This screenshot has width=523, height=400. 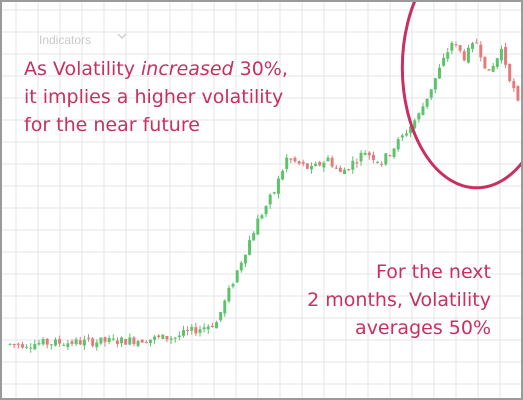 What do you see at coordinates (65, 40) in the screenshot?
I see `indicators-label: Indicators` at bounding box center [65, 40].